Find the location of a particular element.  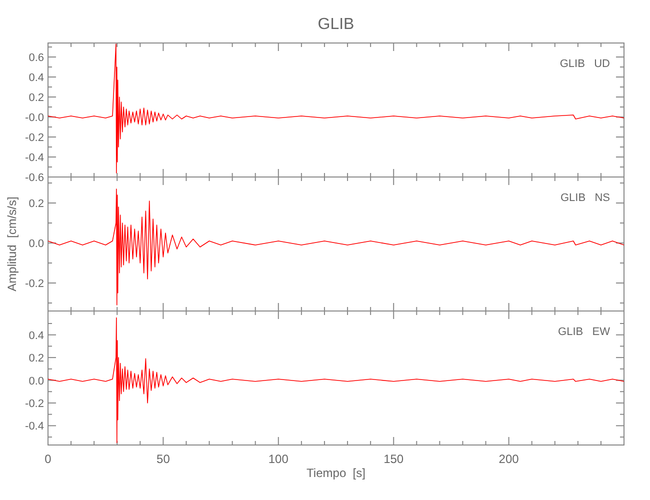

y-tick-label: -0.6 is located at coordinates (34, 178).